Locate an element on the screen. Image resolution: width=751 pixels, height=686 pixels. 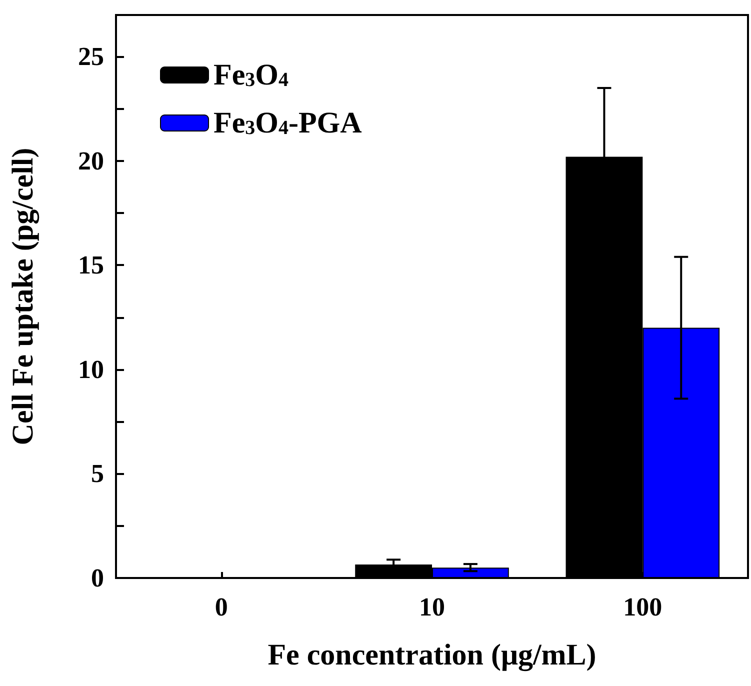
legend-label: Fe3O4 is located at coordinates (251, 75).